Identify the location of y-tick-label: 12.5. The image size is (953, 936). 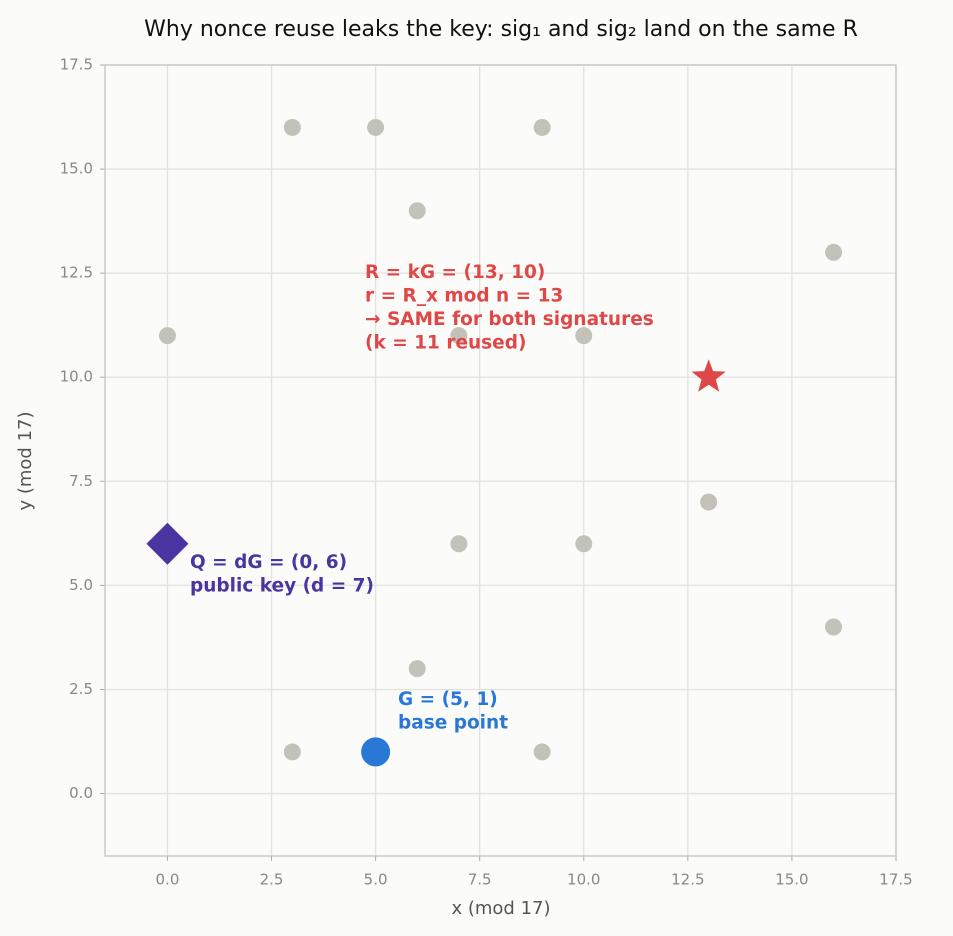
(76, 273).